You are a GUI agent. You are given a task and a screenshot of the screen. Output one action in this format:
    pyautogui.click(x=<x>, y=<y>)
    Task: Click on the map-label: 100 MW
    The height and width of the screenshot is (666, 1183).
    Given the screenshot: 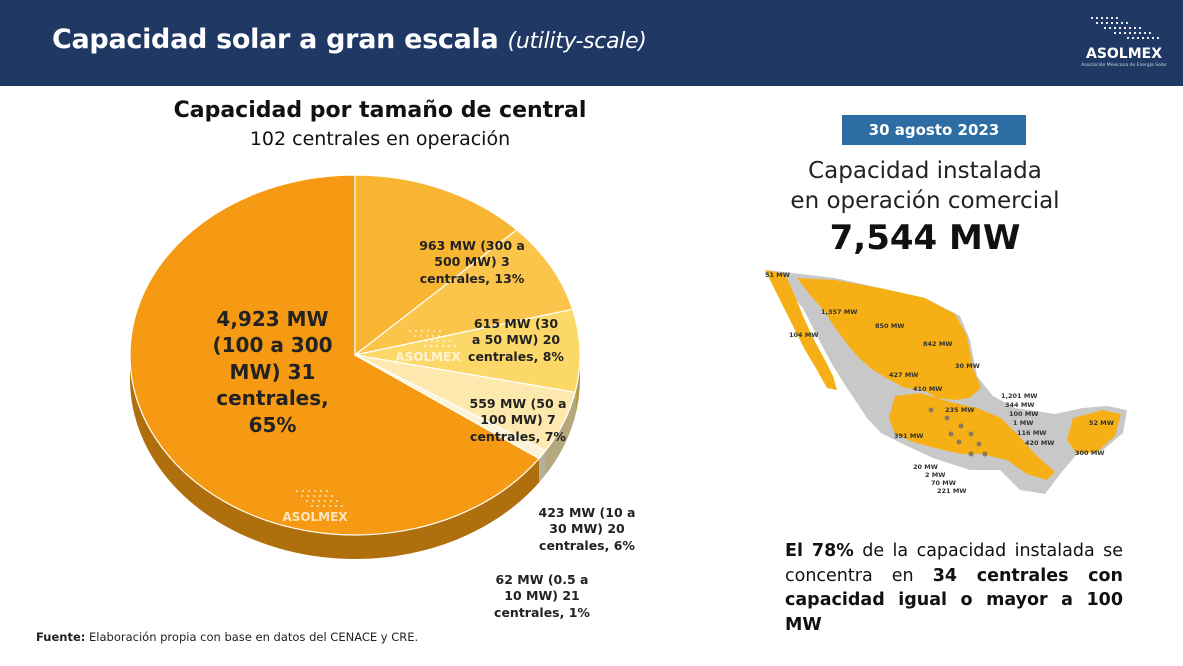 What is the action you would take?
    pyautogui.click(x=1023, y=414)
    